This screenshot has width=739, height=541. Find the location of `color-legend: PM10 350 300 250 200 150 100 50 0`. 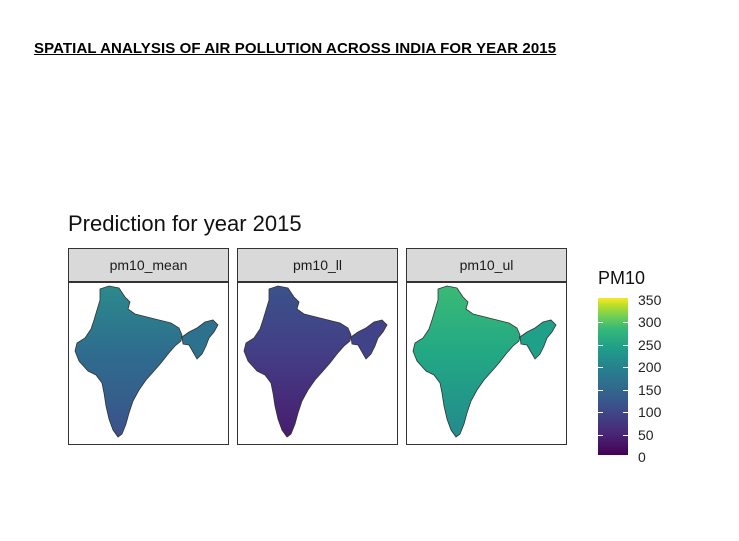

color-legend: PM10 350 300 250 200 150 100 50 0 is located at coordinates (638, 368).